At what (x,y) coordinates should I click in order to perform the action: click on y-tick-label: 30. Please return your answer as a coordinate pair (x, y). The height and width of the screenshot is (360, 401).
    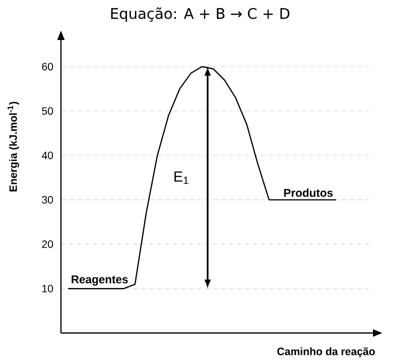
    Looking at the image, I should click on (47, 200).